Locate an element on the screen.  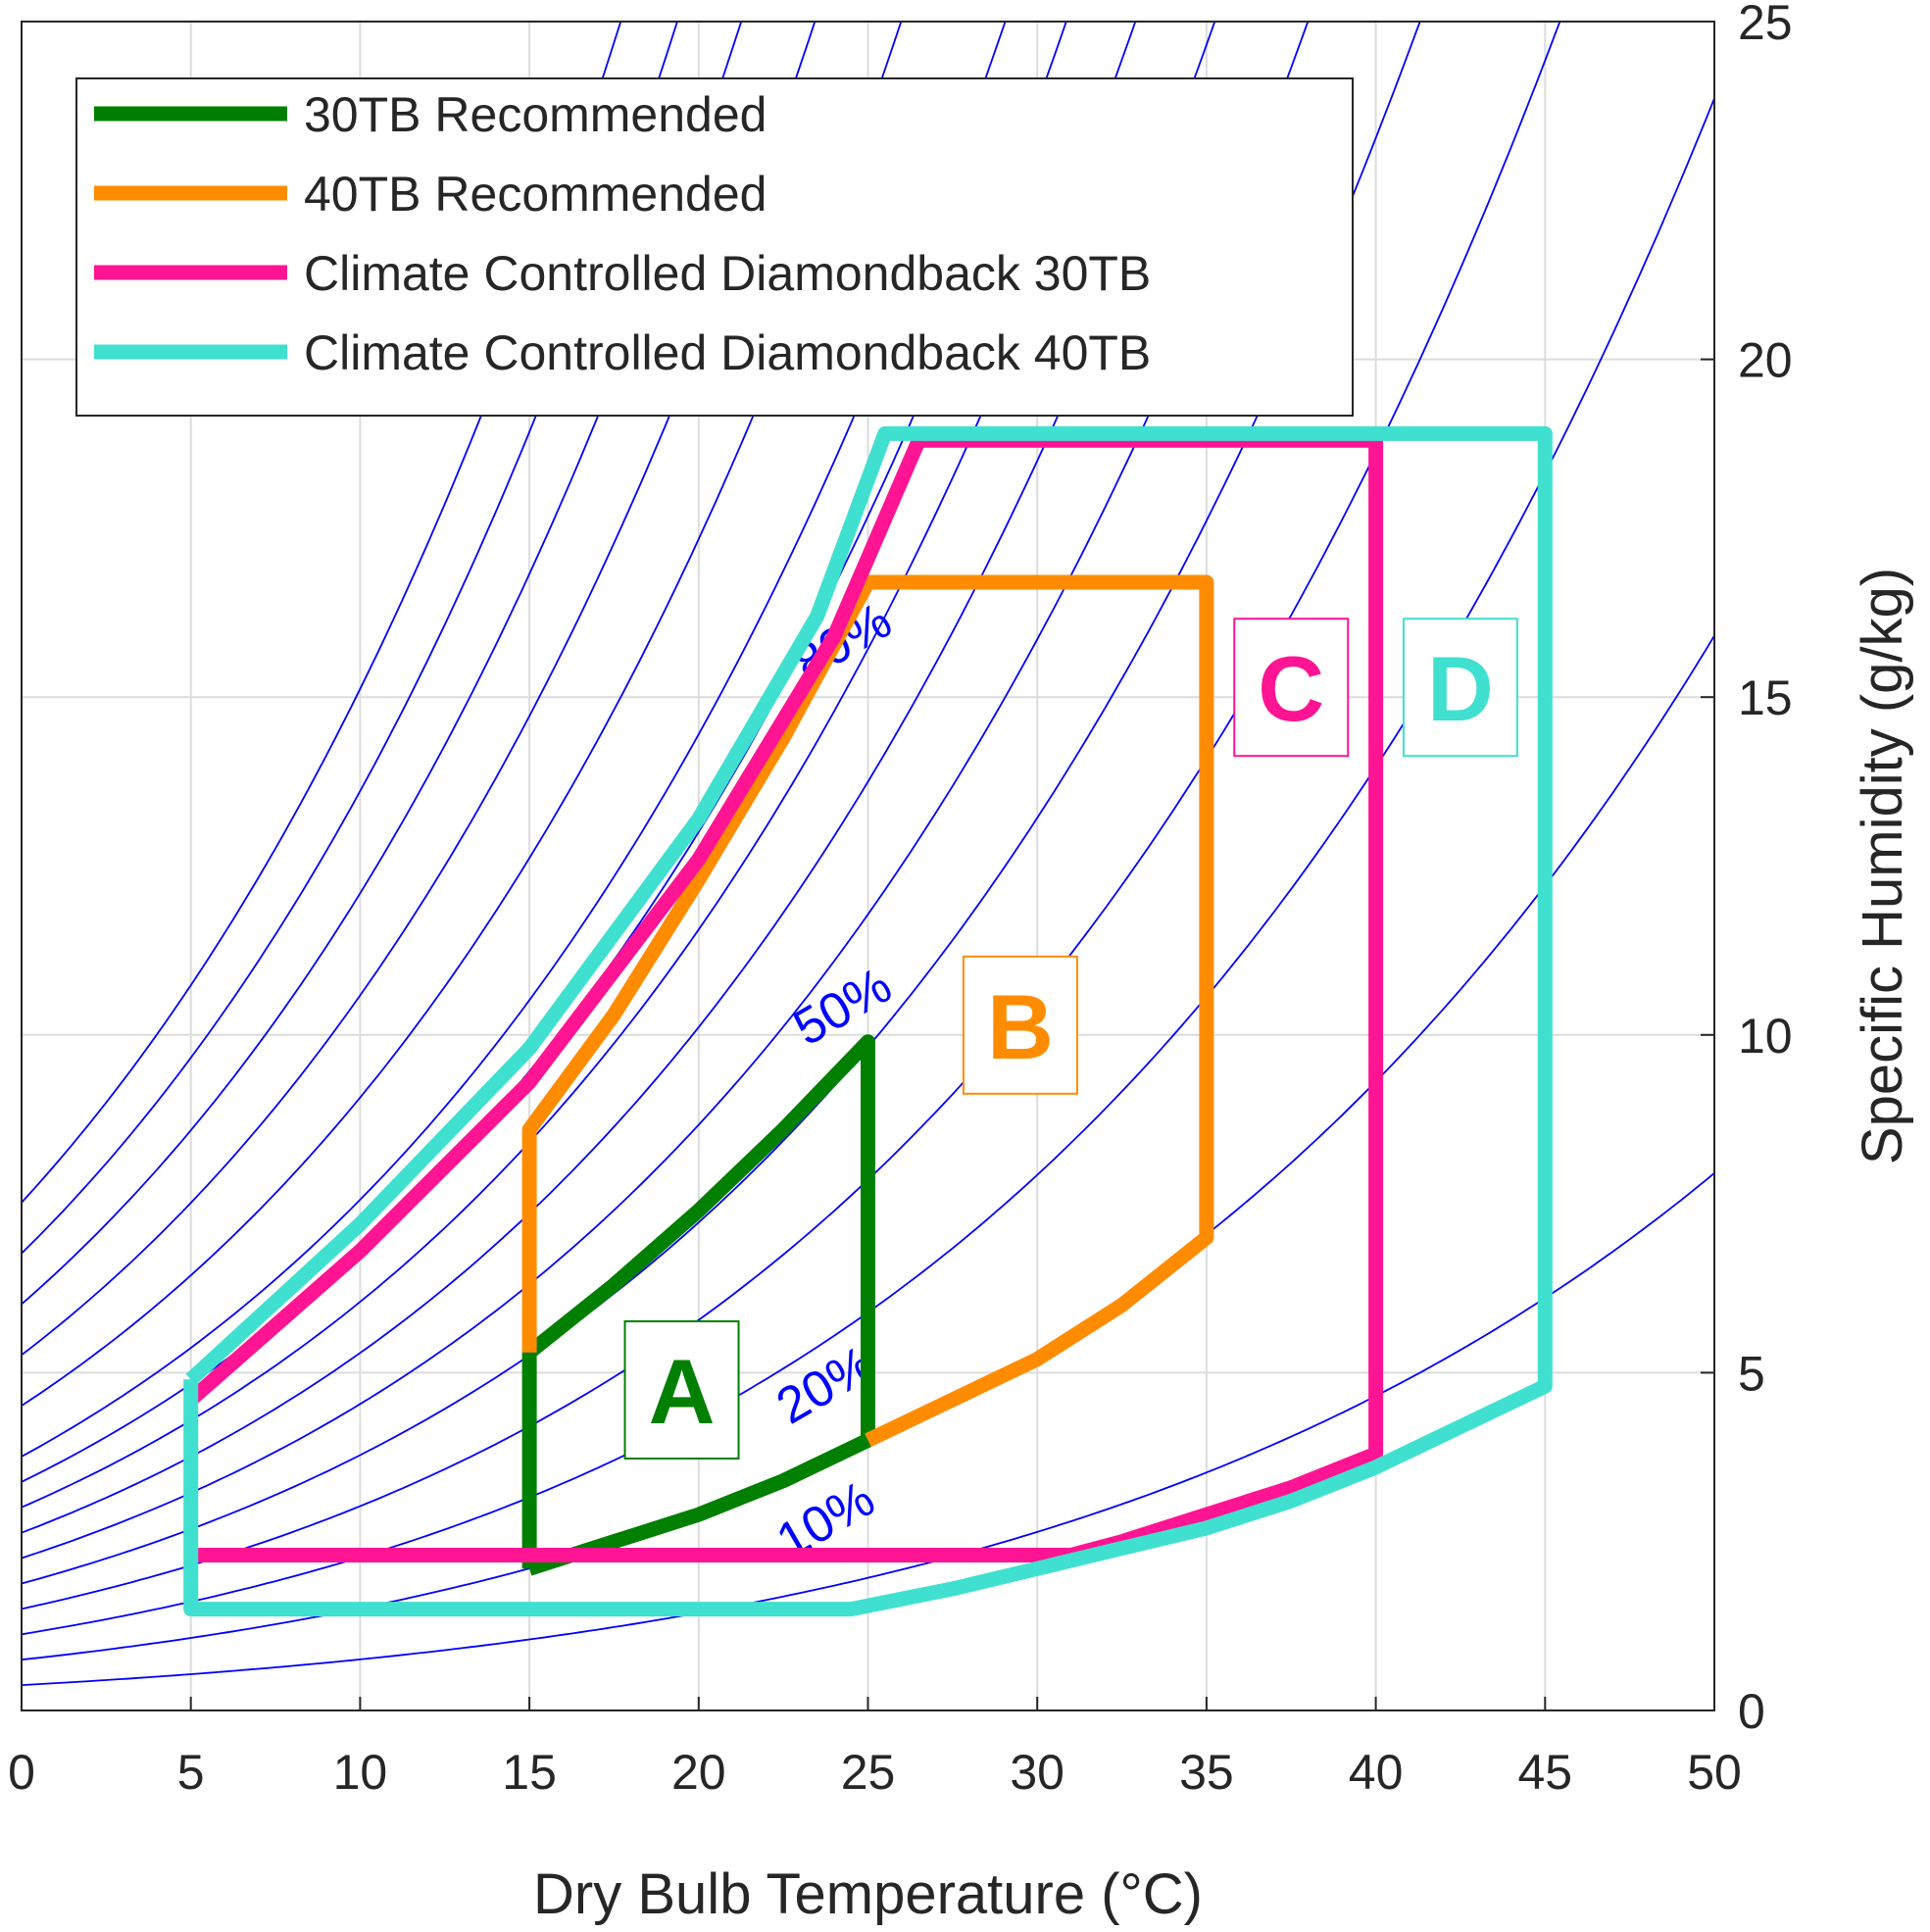
zone-label: D is located at coordinates (1460, 688).